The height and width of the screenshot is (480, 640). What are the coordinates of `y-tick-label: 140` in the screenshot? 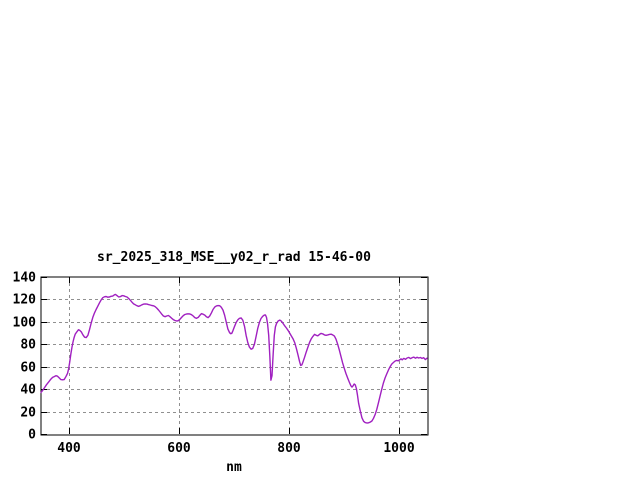 It's located at (25, 278).